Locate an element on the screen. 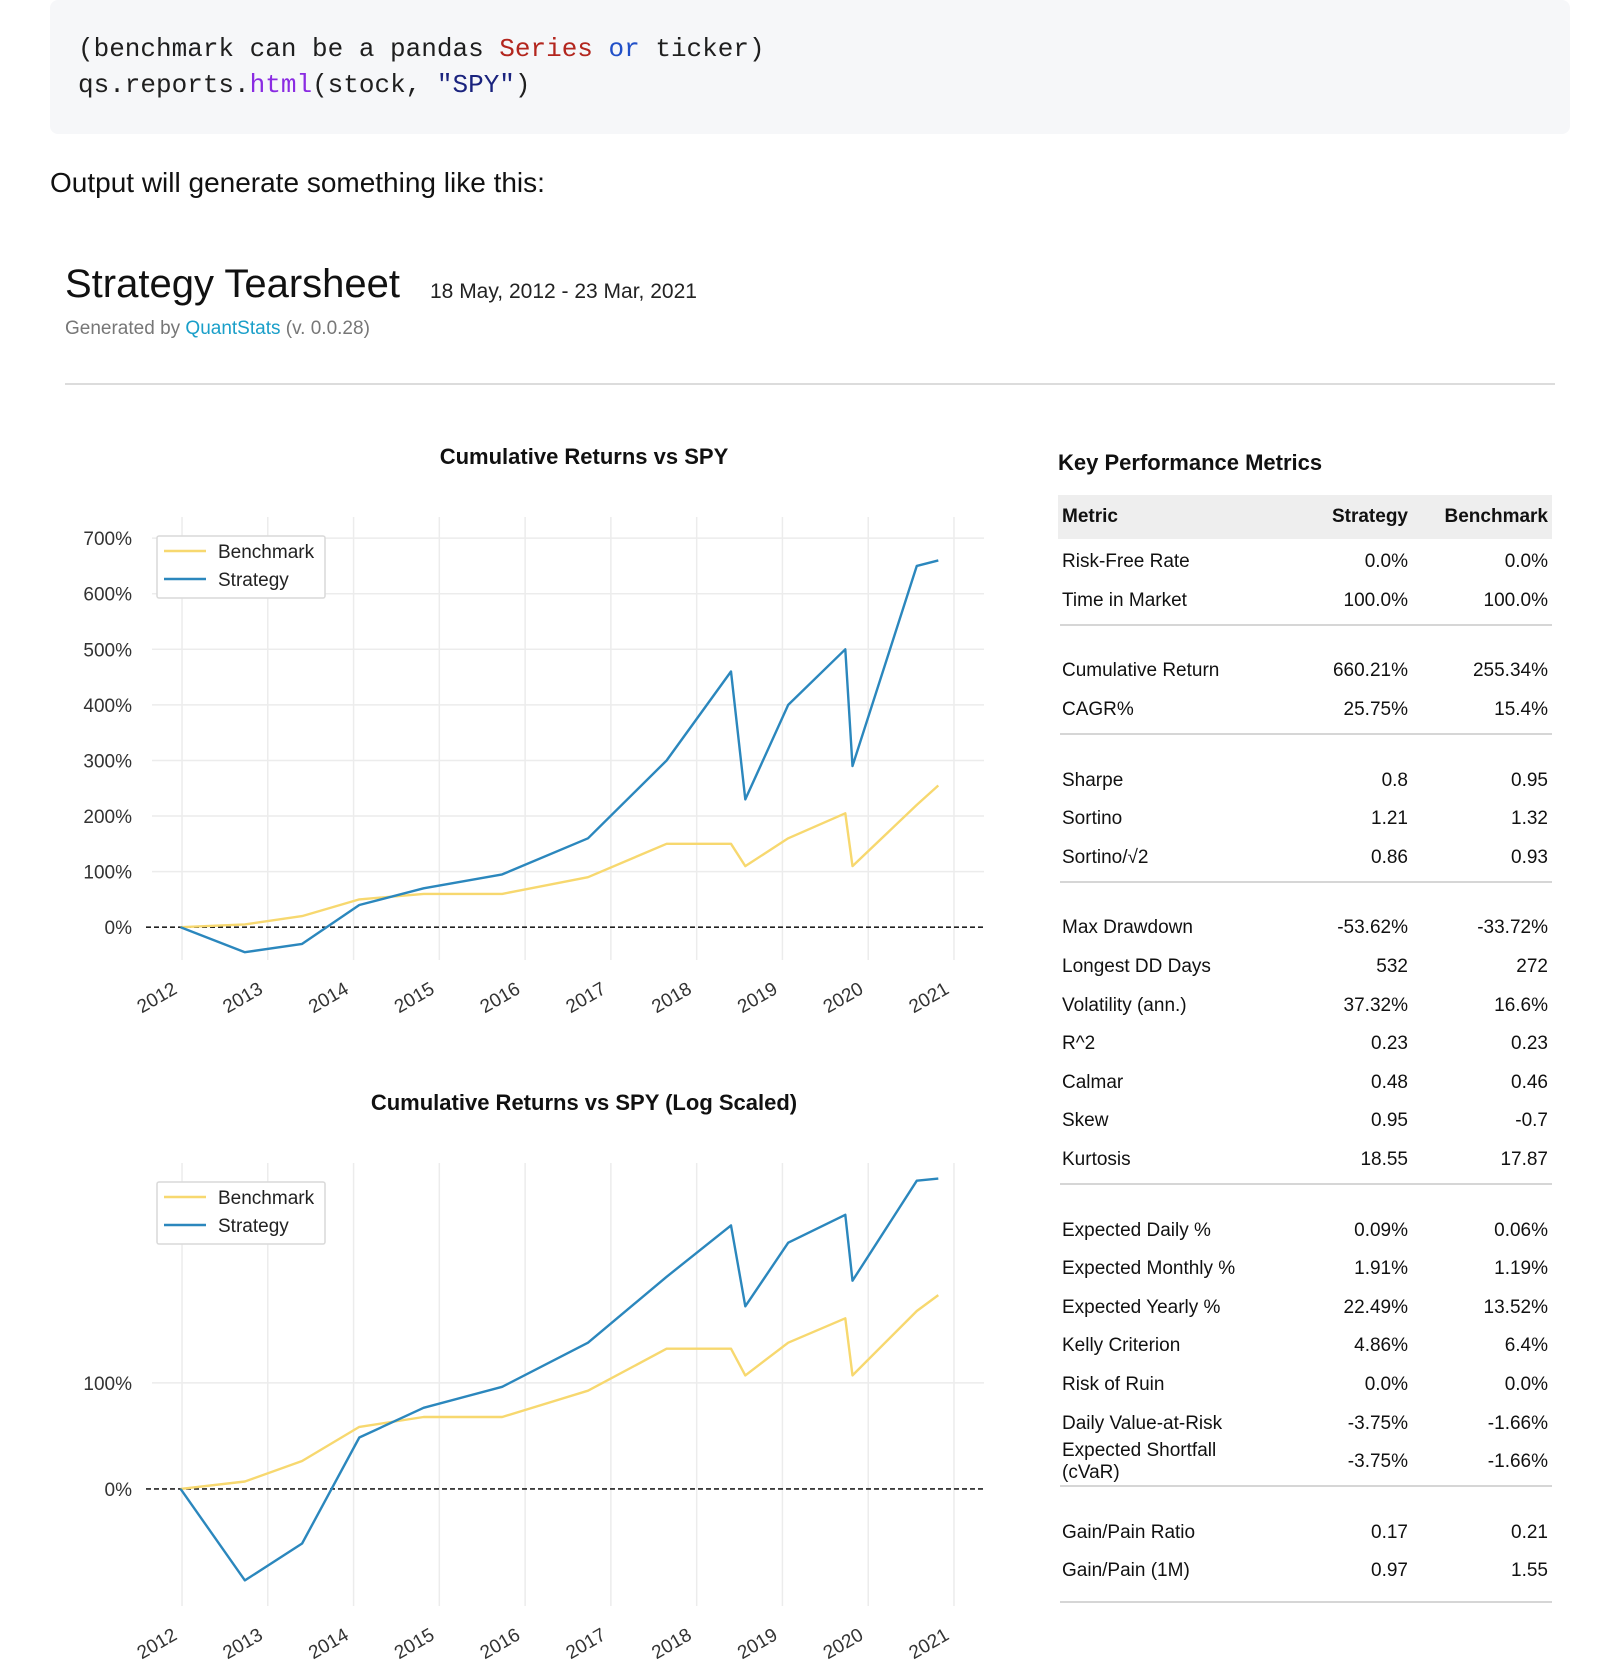 The width and height of the screenshot is (1600, 1668). metric-row: Volatility (ann.) 37.32% 16.6% is located at coordinates (1305, 1005).